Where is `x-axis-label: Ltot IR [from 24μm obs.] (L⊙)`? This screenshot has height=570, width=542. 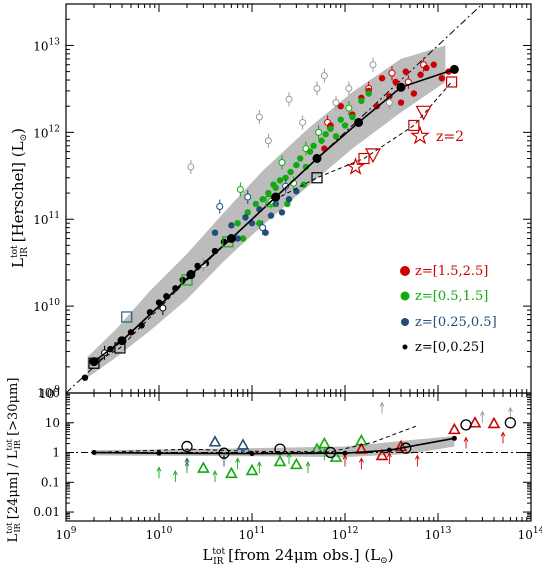
x-axis-label: Ltot IR [from 24μm obs.] (L⊙) is located at coordinates (297, 556).